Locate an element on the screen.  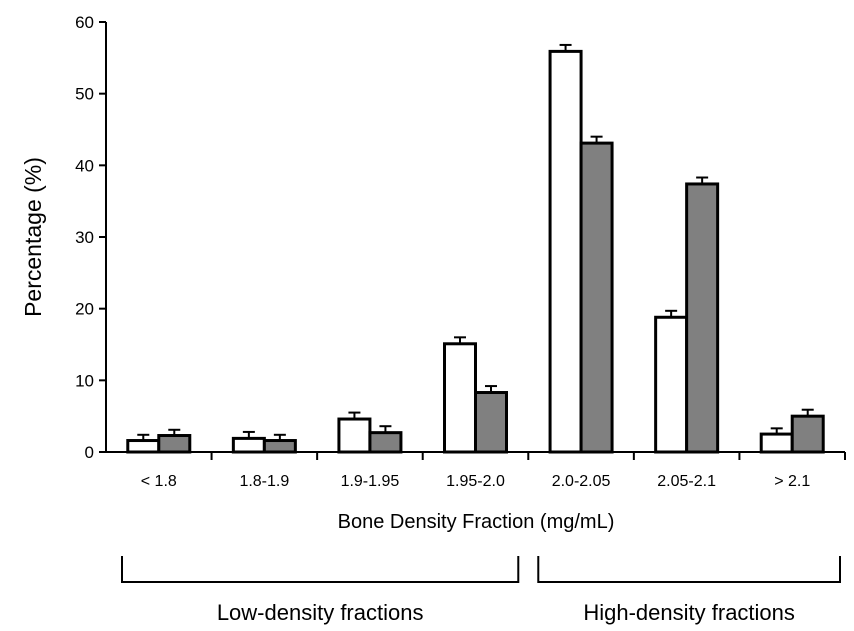
x-tick-label-0: < 1.8 is located at coordinates (159, 481).